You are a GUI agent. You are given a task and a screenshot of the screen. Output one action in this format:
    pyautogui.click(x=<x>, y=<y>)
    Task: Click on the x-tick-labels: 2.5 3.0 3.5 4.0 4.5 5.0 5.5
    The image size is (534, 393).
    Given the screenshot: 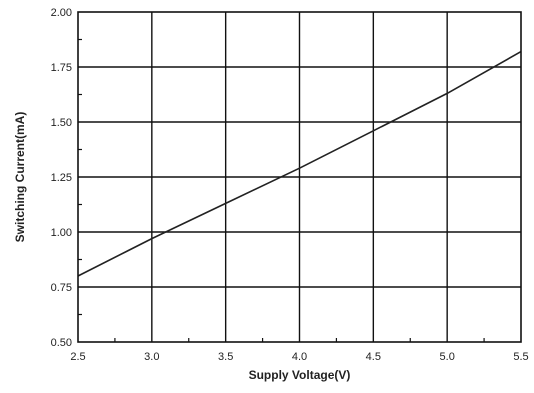 What is the action you would take?
    pyautogui.click(x=299, y=357)
    